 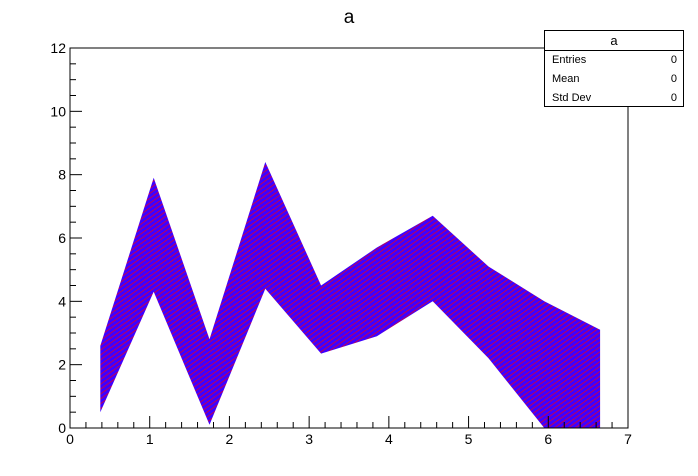 I want to click on x-tick-label: 4, so click(x=389, y=439).